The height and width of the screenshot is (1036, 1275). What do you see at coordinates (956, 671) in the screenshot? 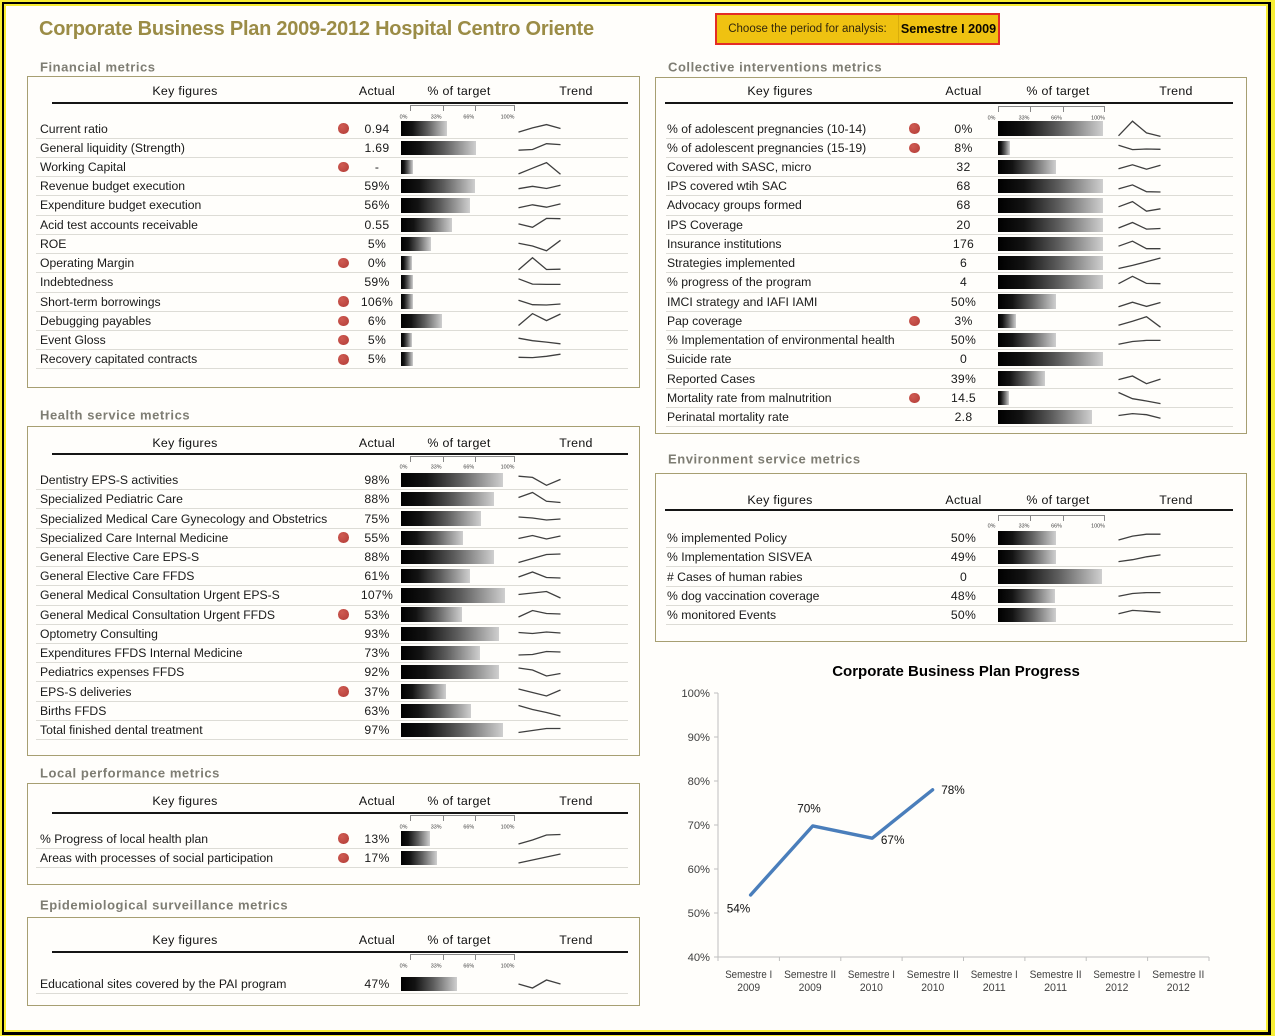
I see `svg-text:Corporate Business Plan Progre: Corporate Business Plan Progress` at bounding box center [956, 671].